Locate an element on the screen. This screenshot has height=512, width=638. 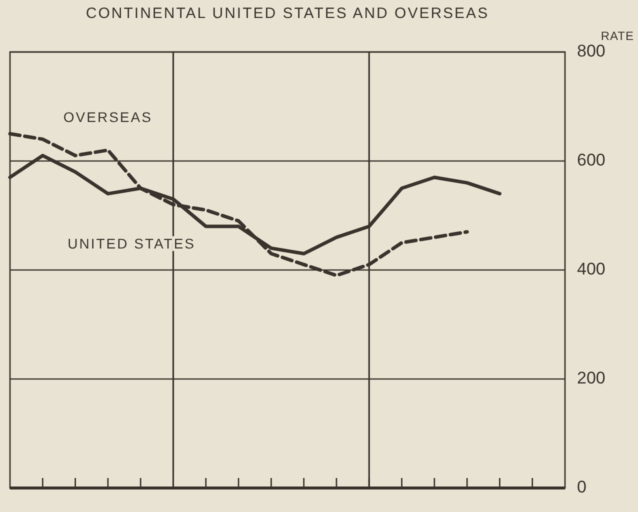
y-axis-title: RATE is located at coordinates (617, 36).